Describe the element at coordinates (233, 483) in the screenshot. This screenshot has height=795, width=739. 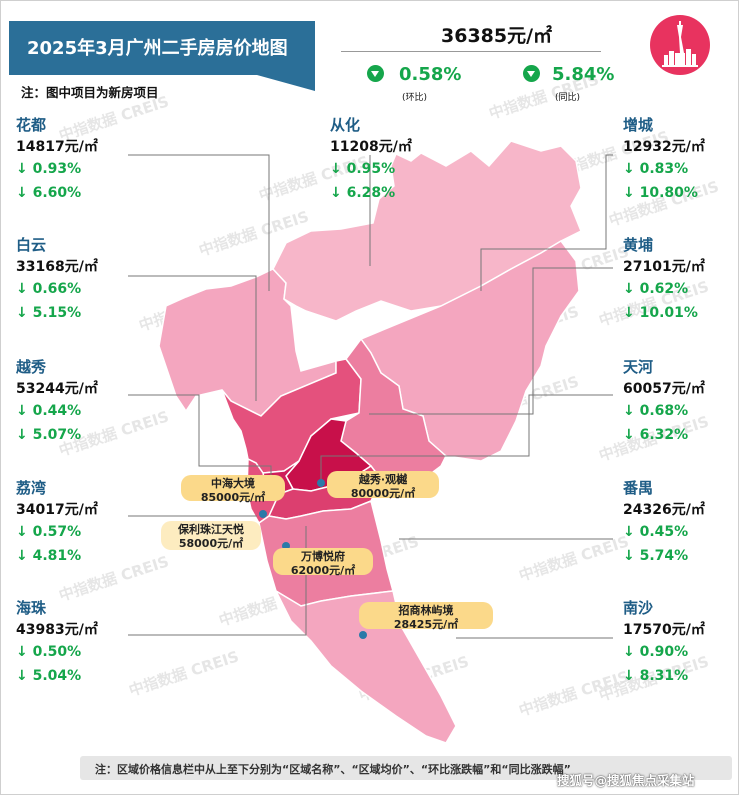
I see `project-name: 中海大境` at that location.